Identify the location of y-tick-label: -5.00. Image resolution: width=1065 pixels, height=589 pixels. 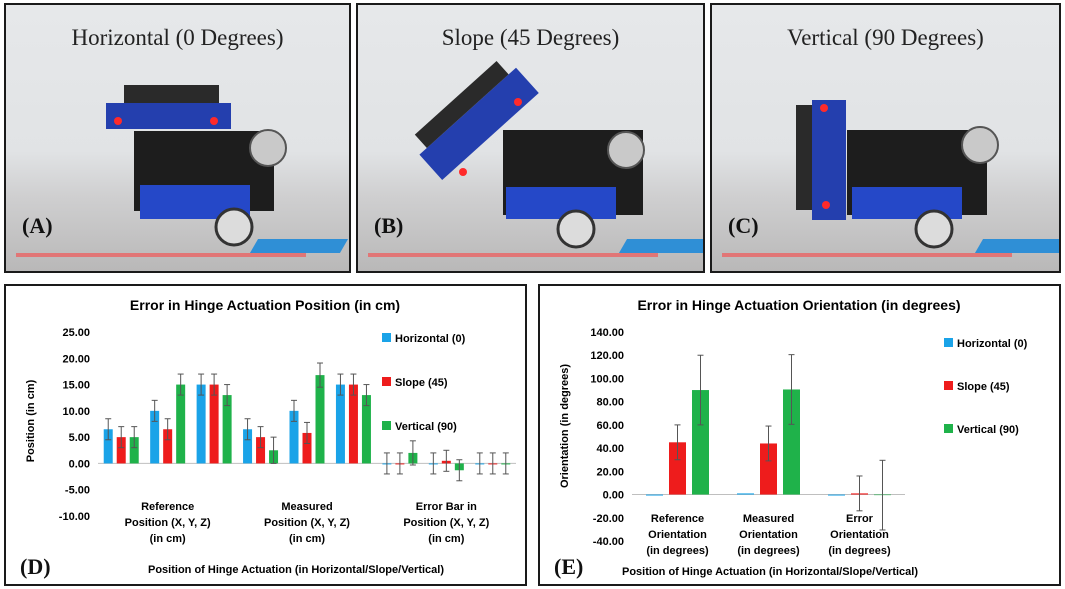
(77, 491).